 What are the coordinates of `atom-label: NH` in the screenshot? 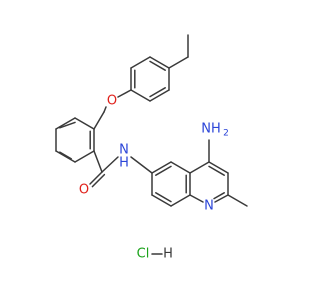 It's located at (211, 129).